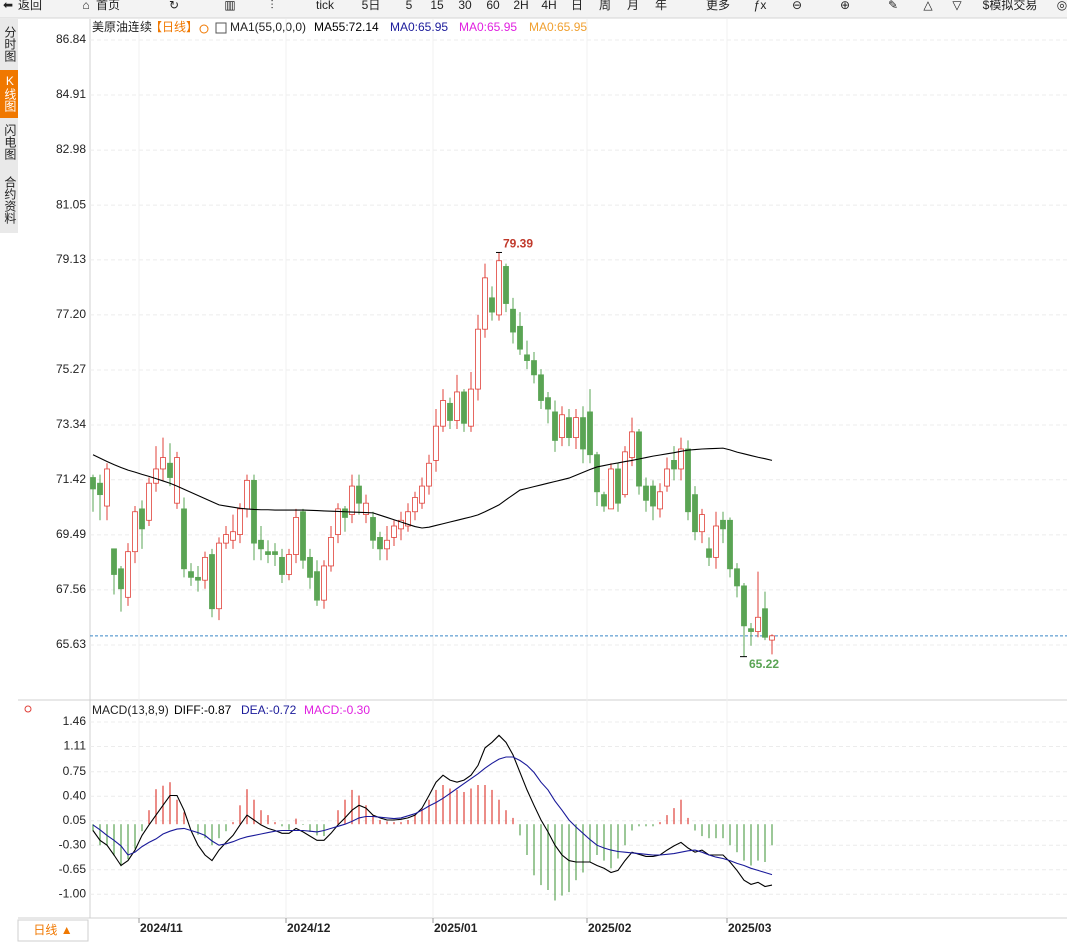  Describe the element at coordinates (577, 6) in the screenshot. I see `toolbar-button: 日` at that location.